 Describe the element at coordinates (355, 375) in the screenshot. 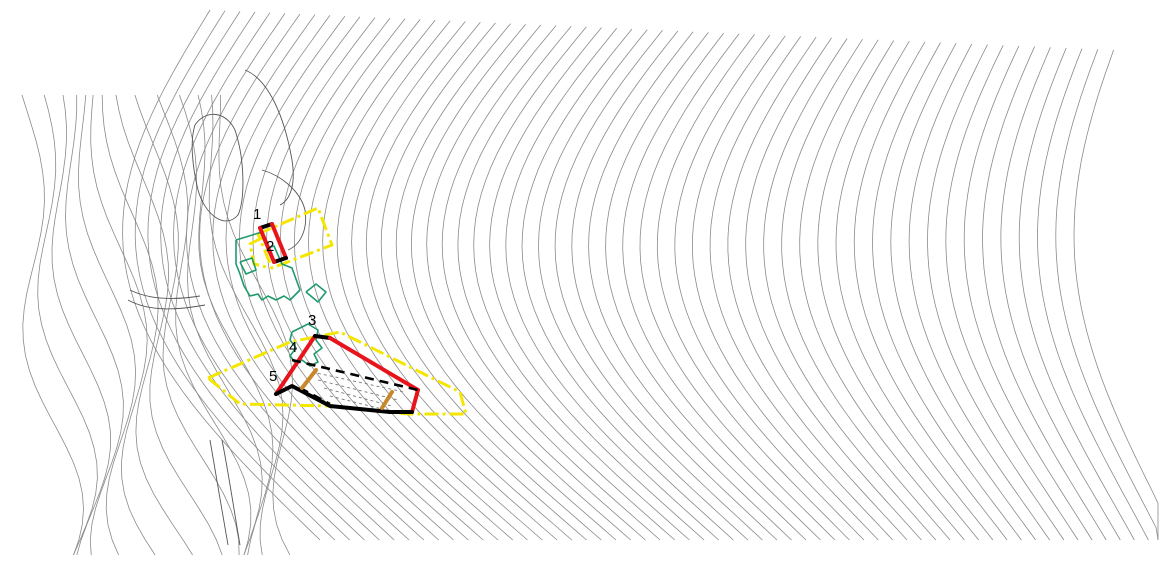

I see `structure-south-dashed-diagonal` at that location.